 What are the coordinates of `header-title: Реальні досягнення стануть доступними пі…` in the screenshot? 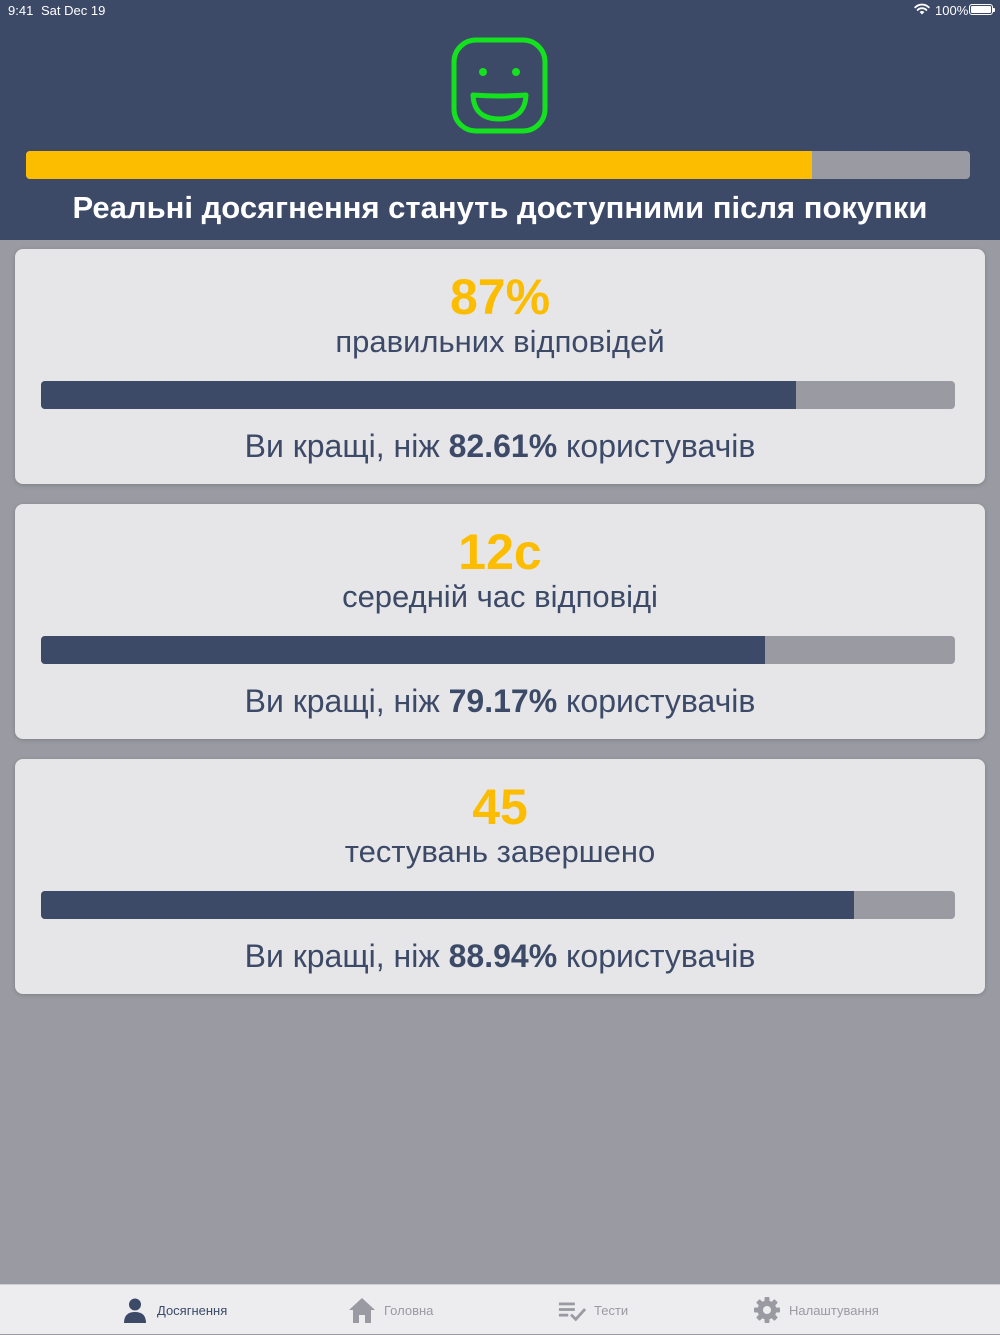 It's located at (500, 207).